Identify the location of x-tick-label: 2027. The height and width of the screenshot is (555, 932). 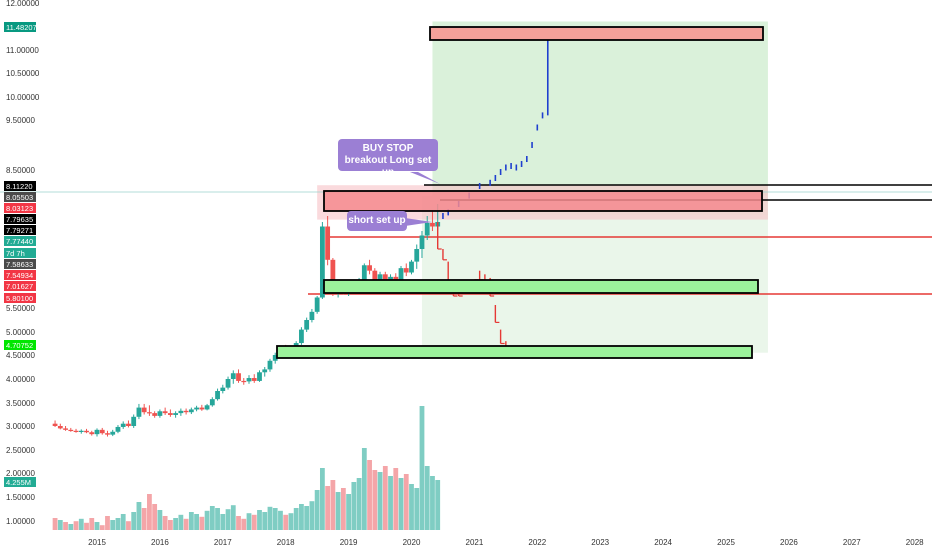
(852, 542).